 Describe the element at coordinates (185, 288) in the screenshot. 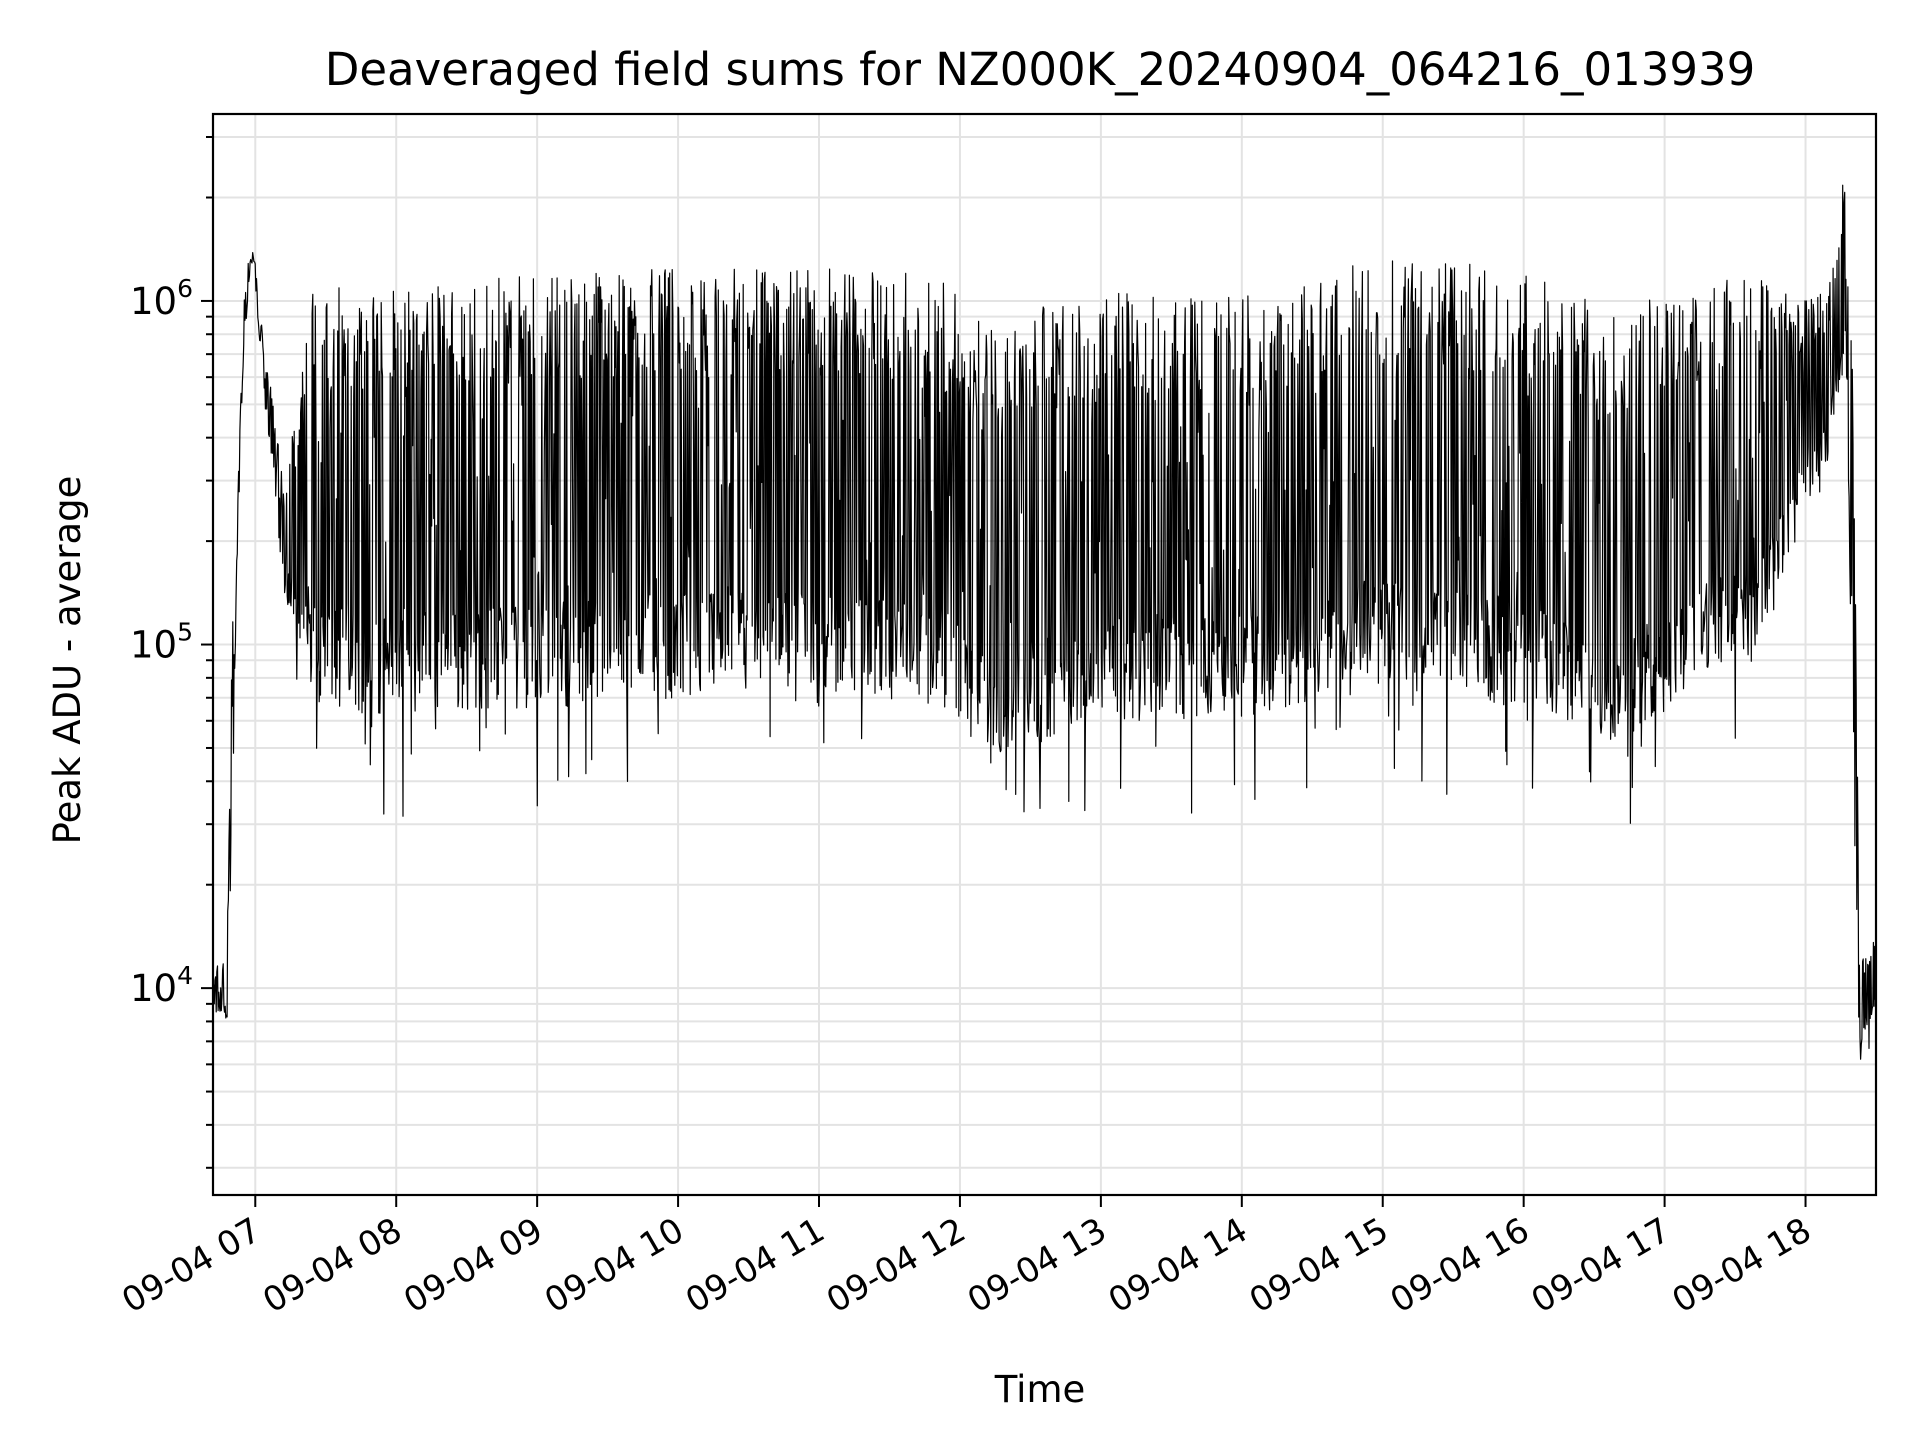

I see `y-tick-exponent: 6` at that location.